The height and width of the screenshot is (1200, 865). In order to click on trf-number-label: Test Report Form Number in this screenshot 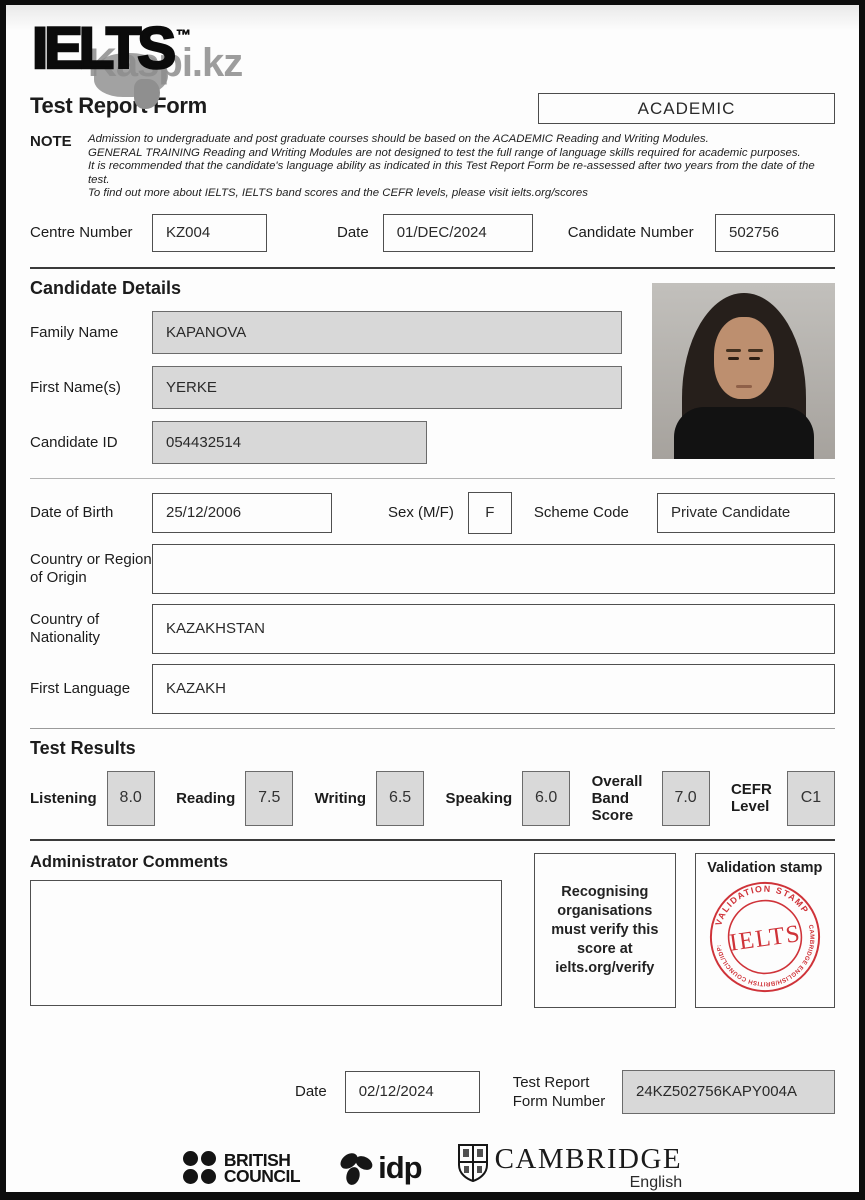, I will do `click(559, 1091)`.